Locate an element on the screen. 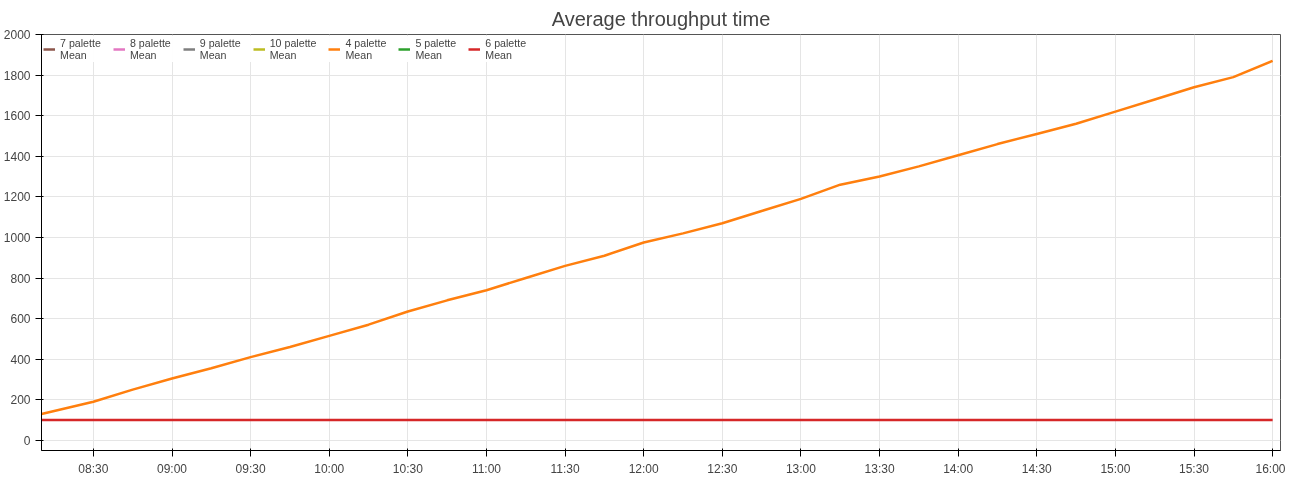 This screenshot has height=486, width=1291. x-tick-label: 08:30 is located at coordinates (93, 468).